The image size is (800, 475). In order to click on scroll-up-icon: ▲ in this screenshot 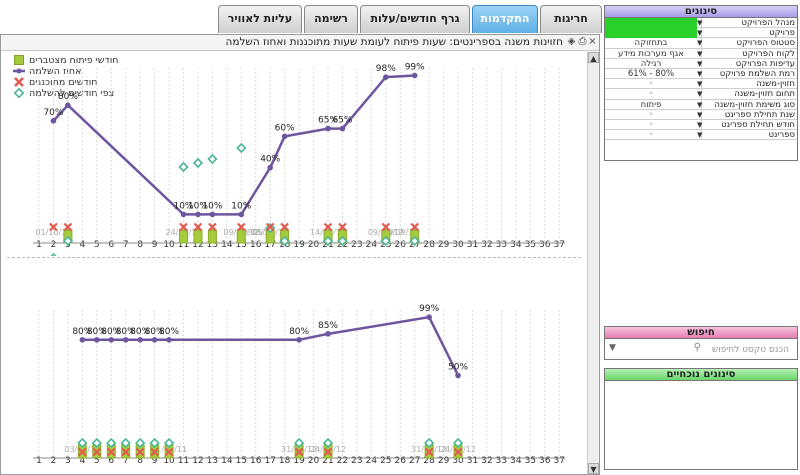, I will do `click(593, 57)`.